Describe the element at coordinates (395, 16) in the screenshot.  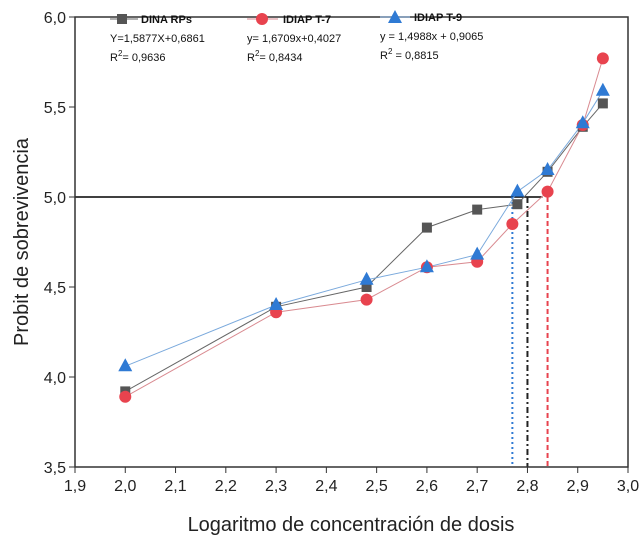
I see `legend-marker-t9` at that location.